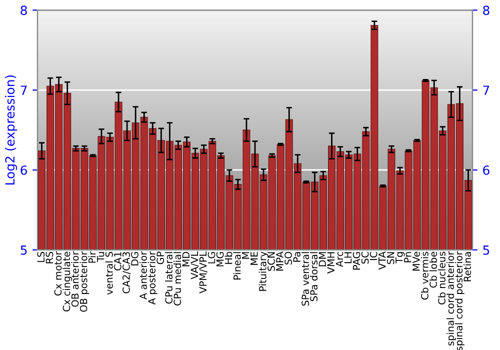 The height and width of the screenshot is (350, 500). Describe the element at coordinates (203, 272) in the screenshot. I see `x-tick-label: VPM/VPL` at that location.